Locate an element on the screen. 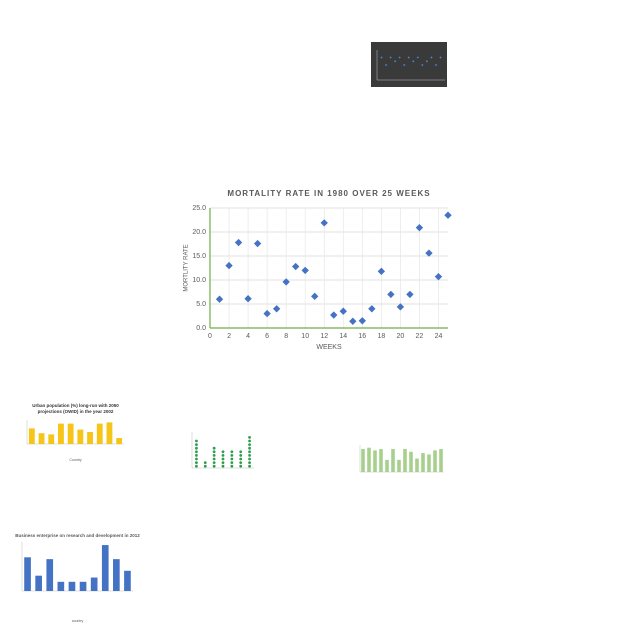 The image size is (640, 640). x-tick-label: 18 is located at coordinates (381, 336).